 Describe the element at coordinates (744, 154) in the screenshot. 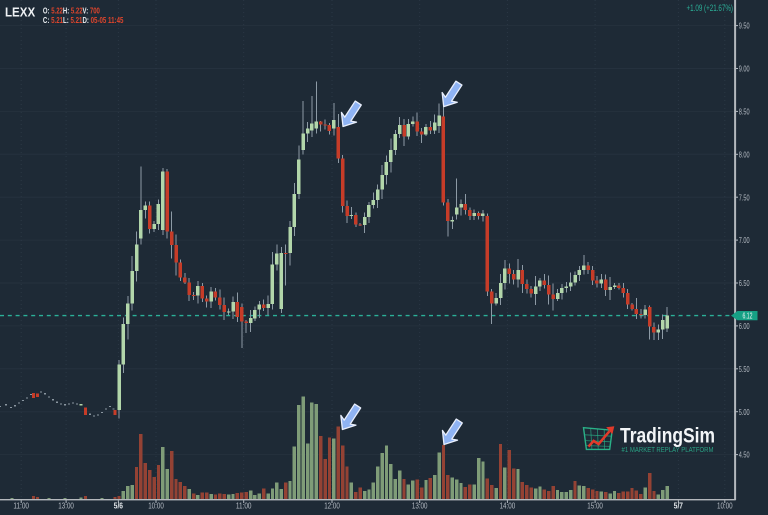

I see `svg-text: 8.00` at that location.